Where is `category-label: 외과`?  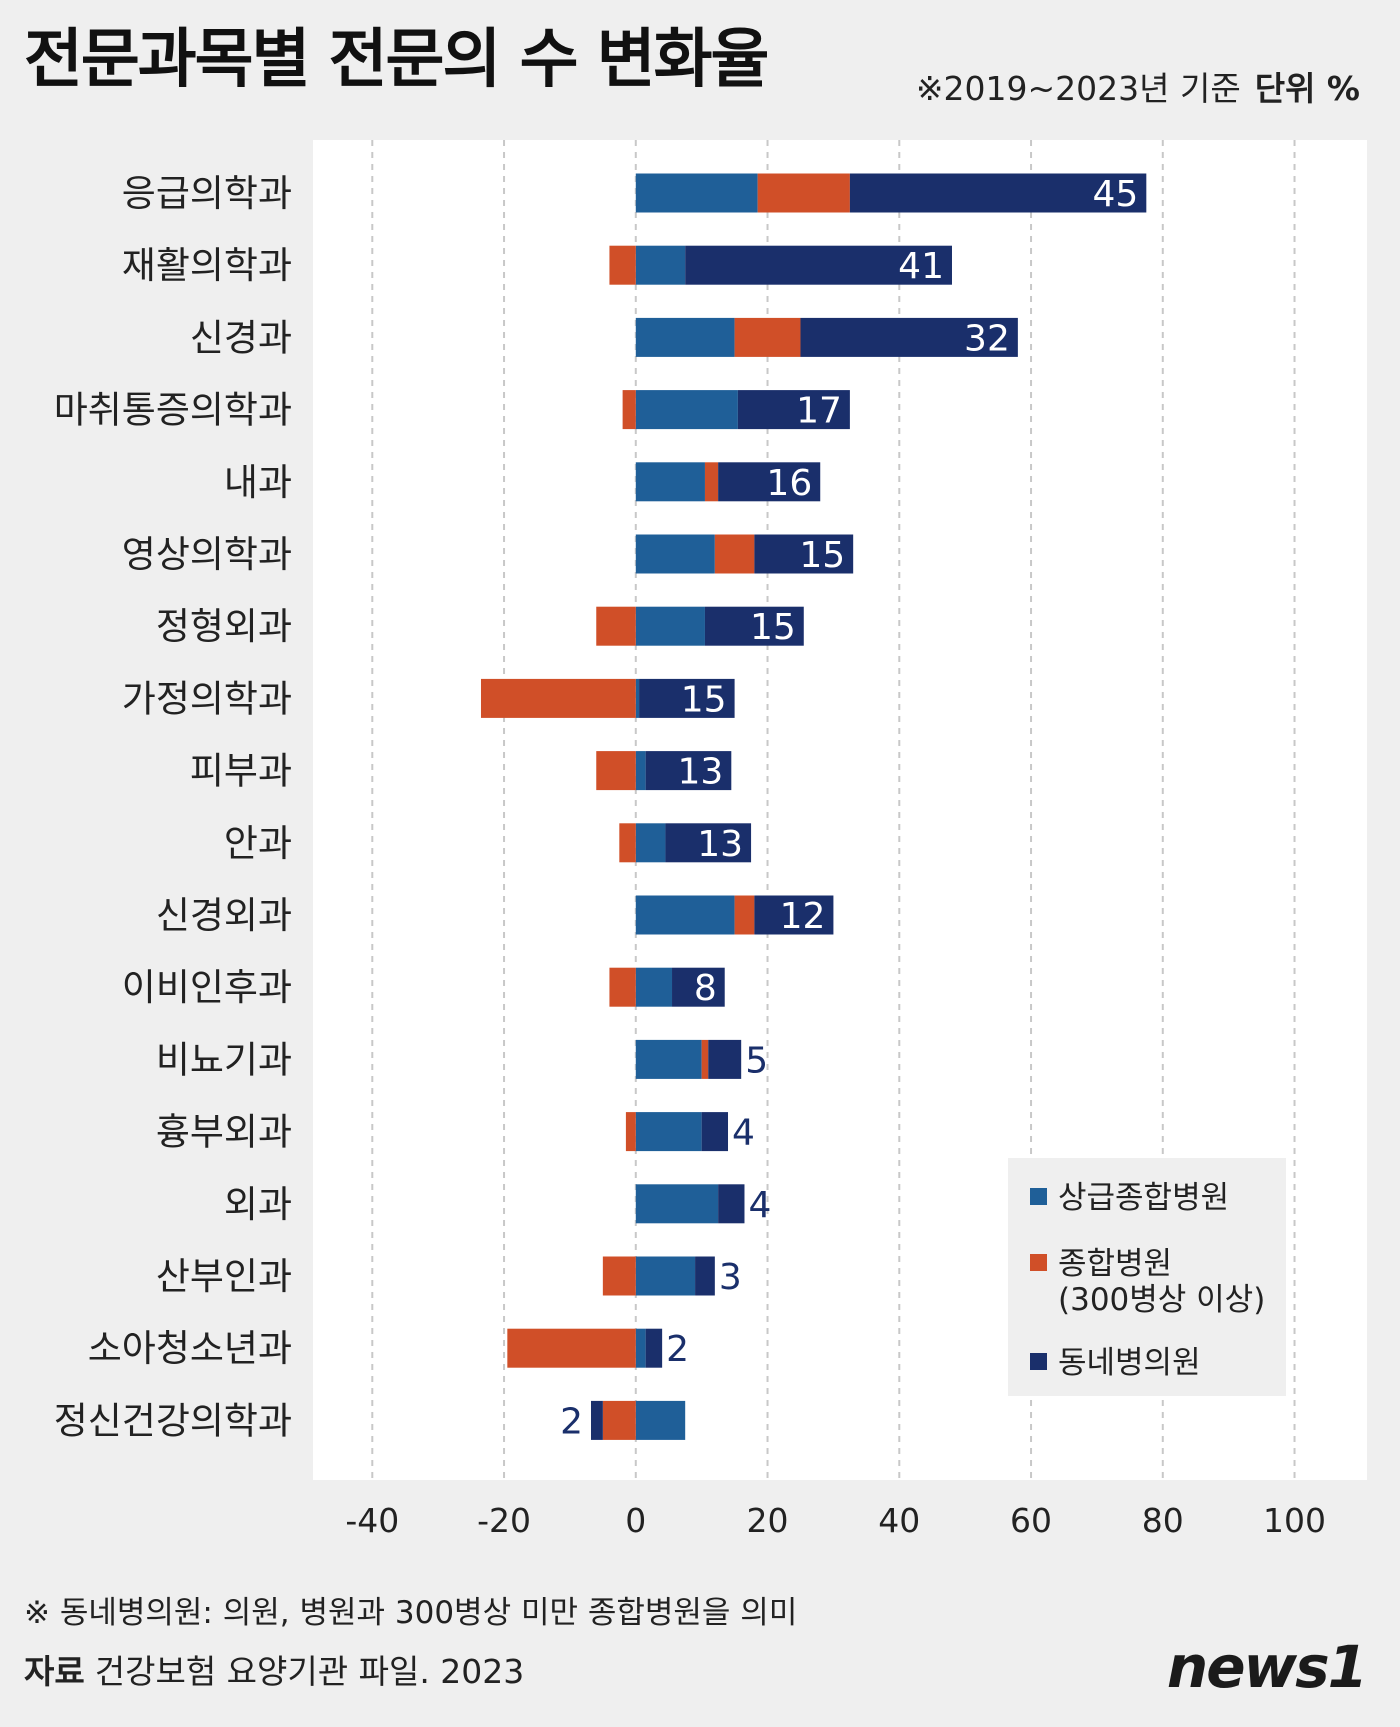 category-label: 외과 is located at coordinates (258, 1204).